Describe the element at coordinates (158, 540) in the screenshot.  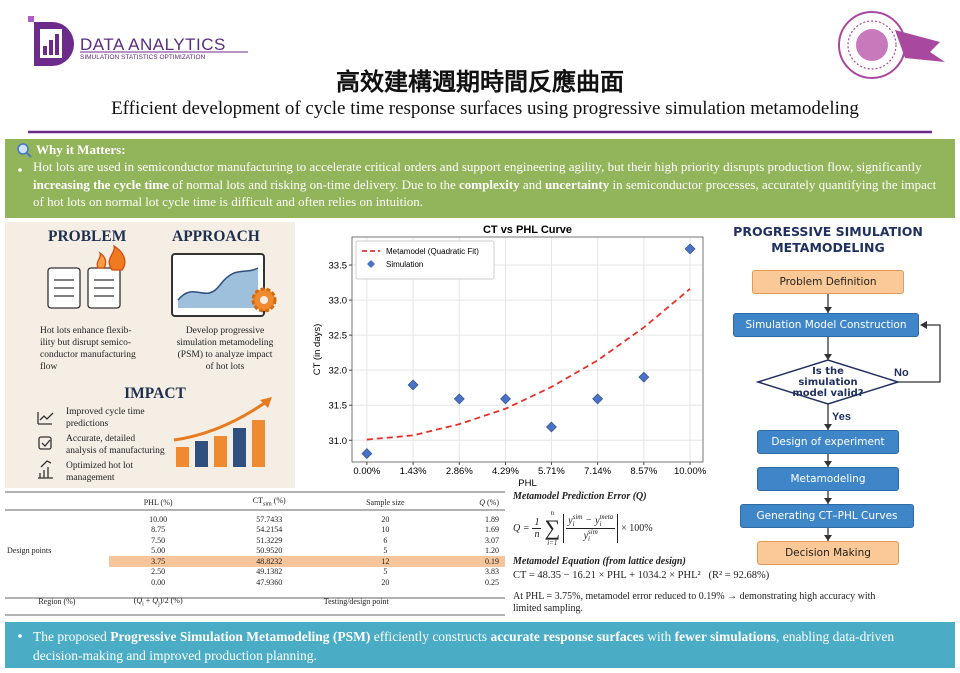
I see `table-cell: 7.50` at that location.